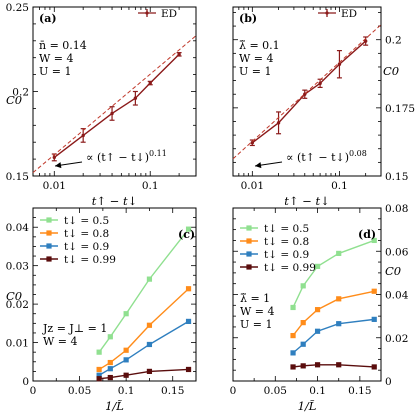 The height and width of the screenshot is (415, 415). I want to click on panel-b-param: W = 4, so click(256, 58).